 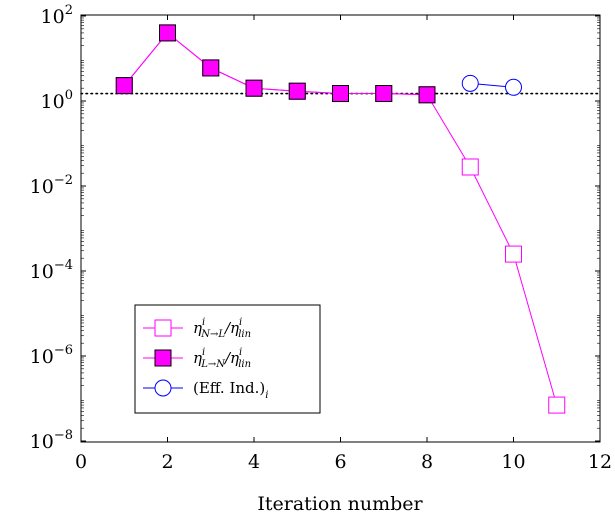 What do you see at coordinates (222, 358) in the screenshot?
I see `legend-label: ηi L→N/ηi lin` at bounding box center [222, 358].